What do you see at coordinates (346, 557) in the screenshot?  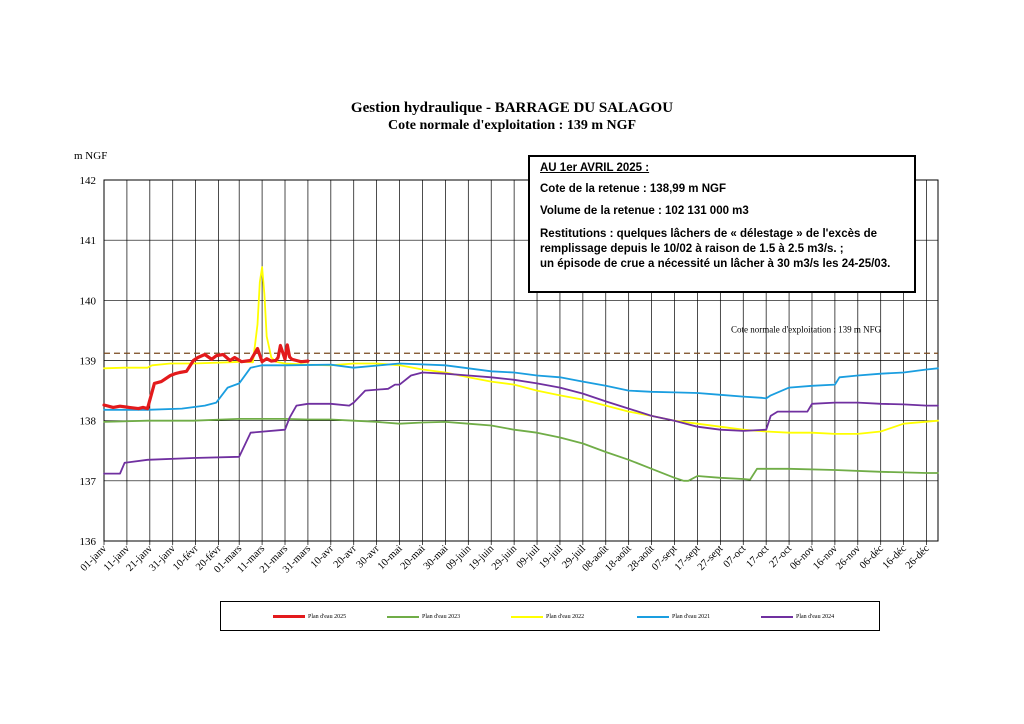 I see `x-tick-label: 20-avr` at bounding box center [346, 557].